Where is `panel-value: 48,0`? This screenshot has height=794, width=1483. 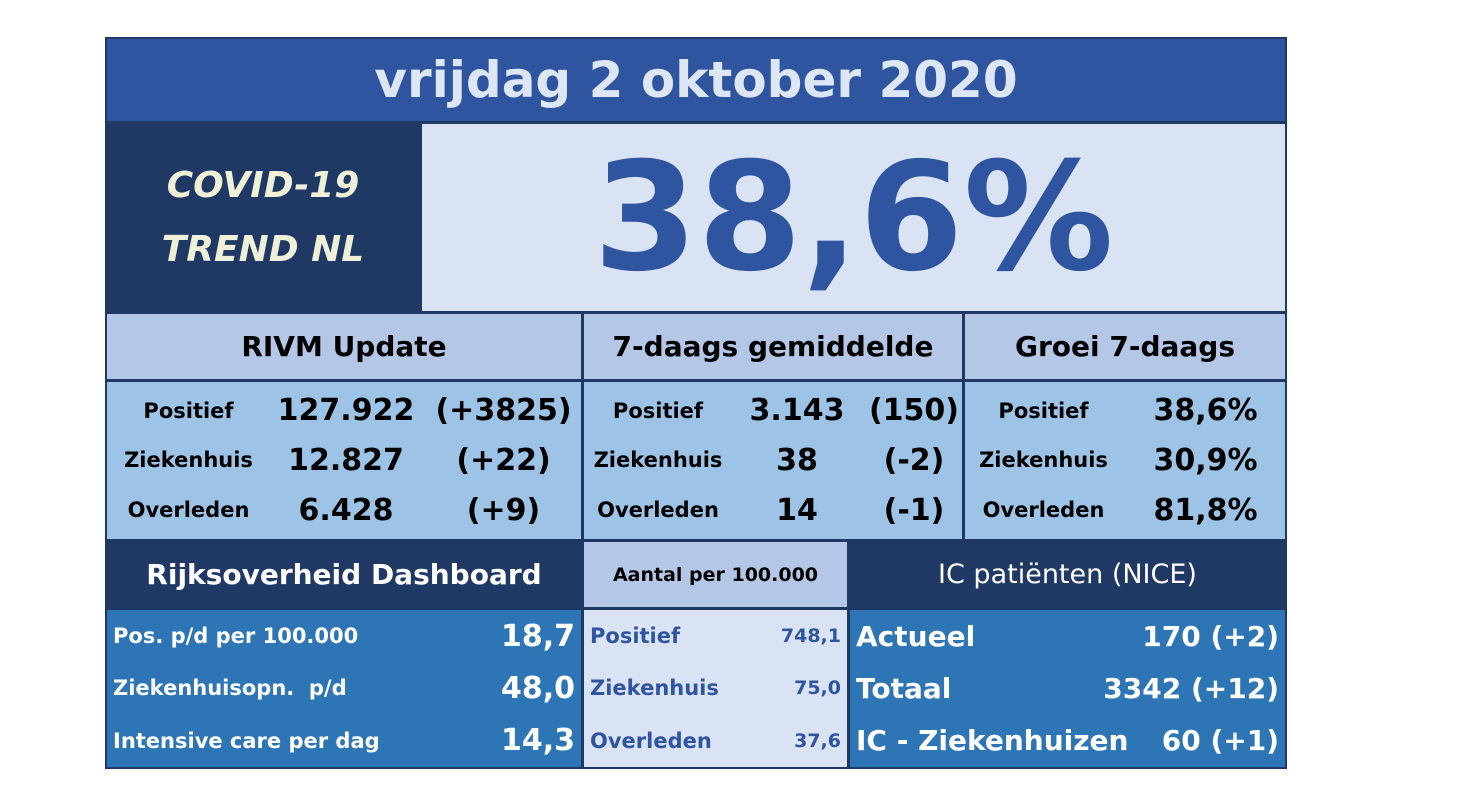 panel-value: 48,0 is located at coordinates (537, 688).